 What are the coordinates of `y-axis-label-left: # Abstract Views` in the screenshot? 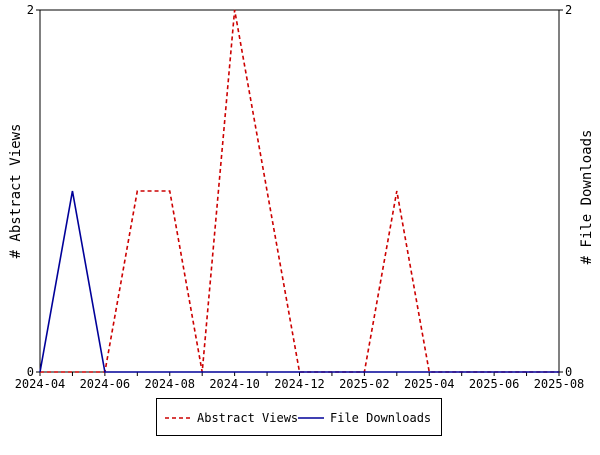 It's located at (16, 191).